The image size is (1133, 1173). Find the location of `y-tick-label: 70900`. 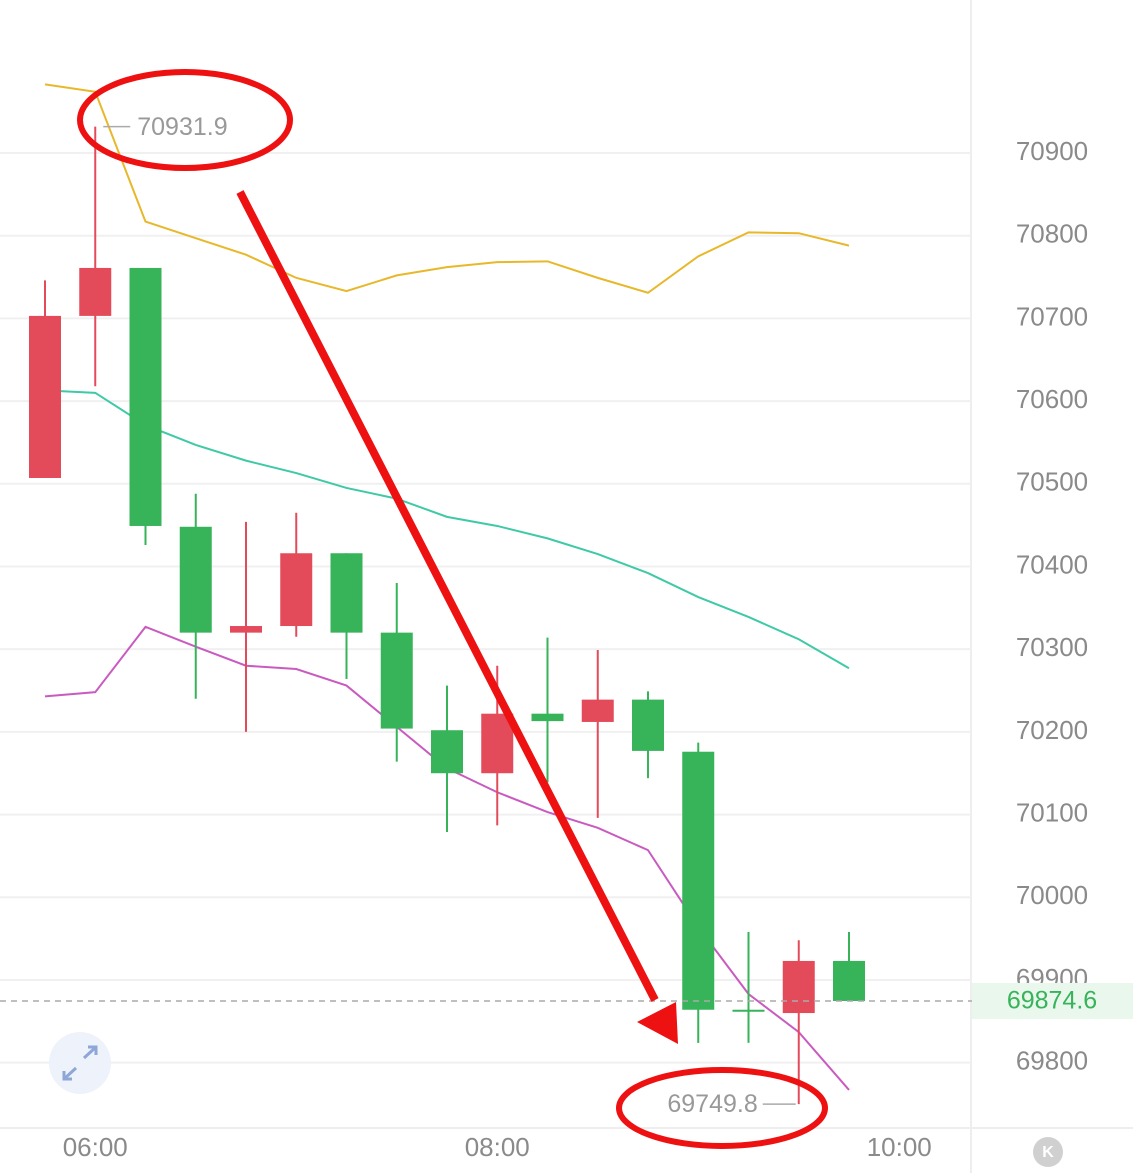

y-tick-label: 70900 is located at coordinates (1052, 151).